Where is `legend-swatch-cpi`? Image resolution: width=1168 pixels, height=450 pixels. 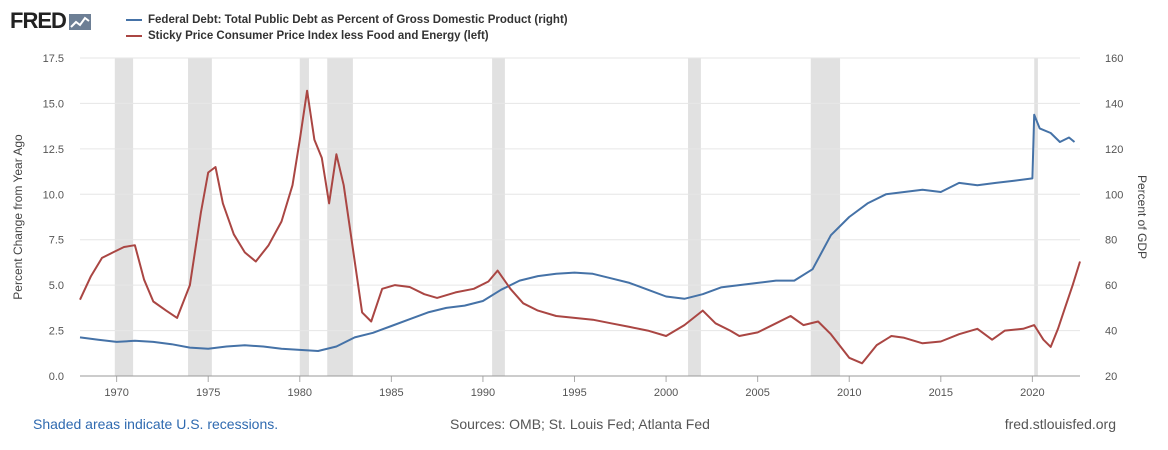 legend-swatch-cpi is located at coordinates (134, 35).